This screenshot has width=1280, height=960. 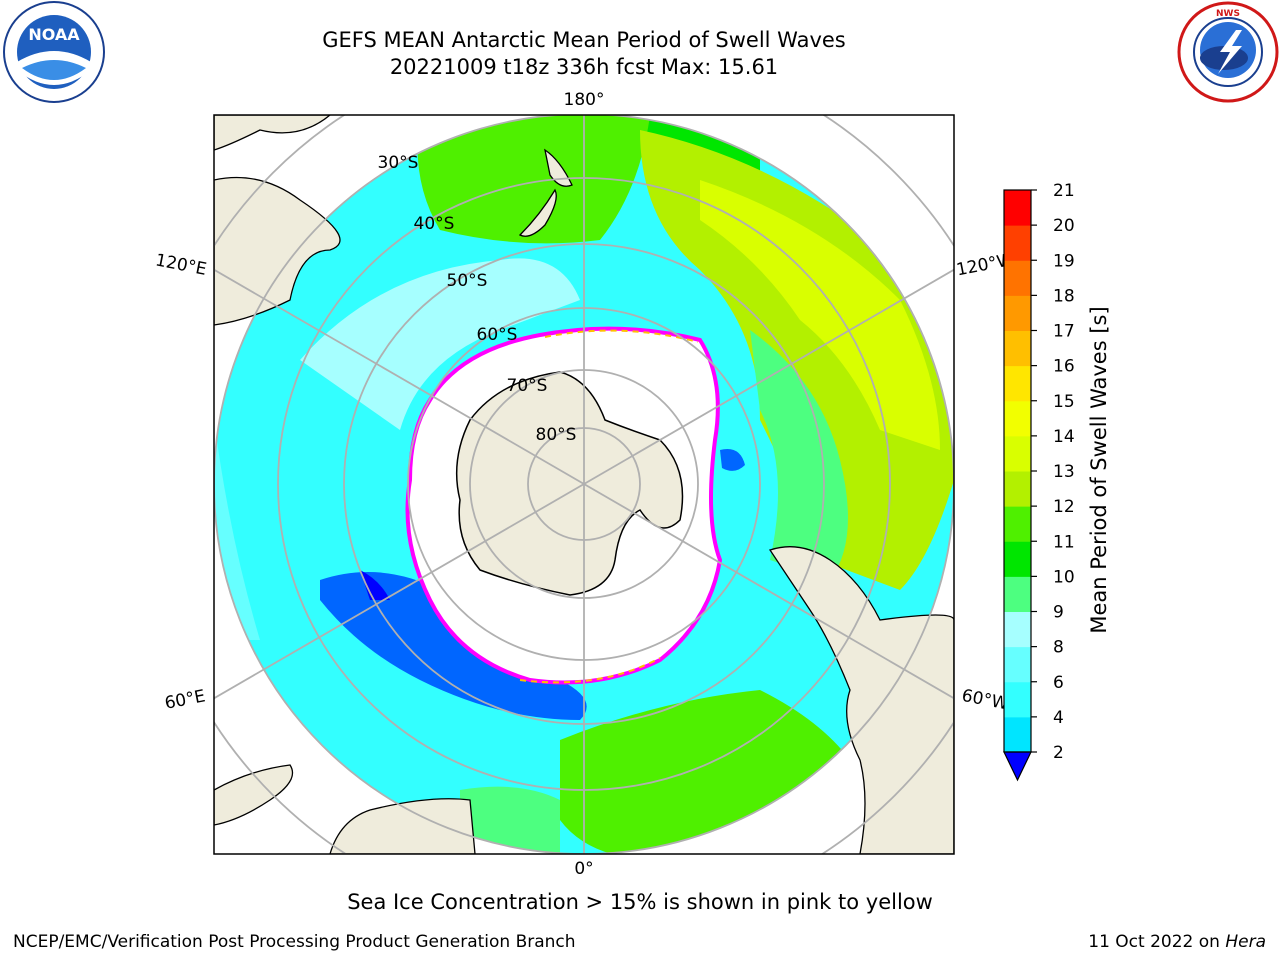 What do you see at coordinates (1064, 332) in the screenshot?
I see `colorbar-tick-label: 17` at bounding box center [1064, 332].